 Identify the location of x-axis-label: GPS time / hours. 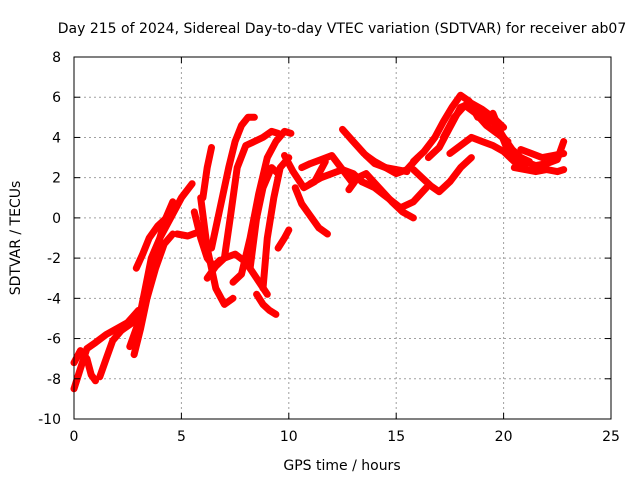
(341, 466).